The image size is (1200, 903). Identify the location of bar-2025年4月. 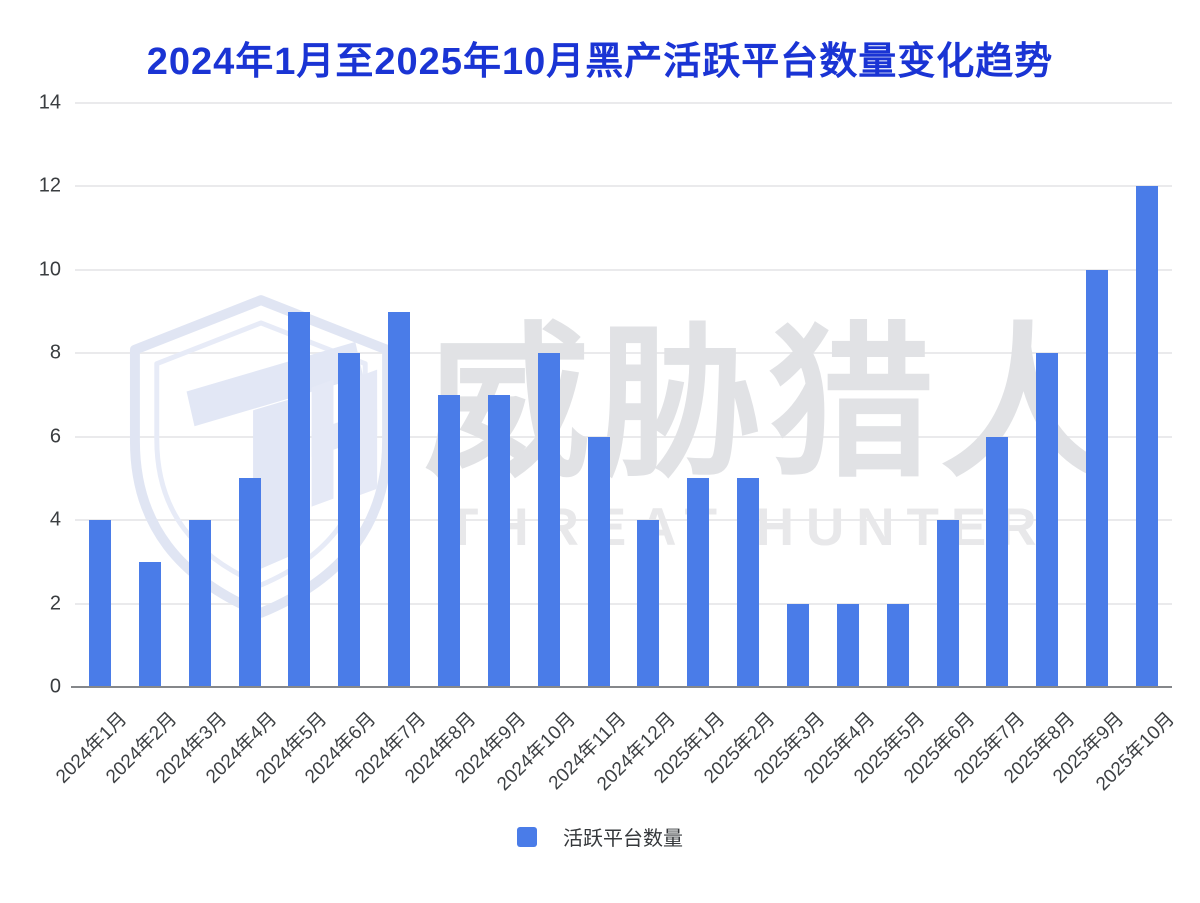
(847, 645).